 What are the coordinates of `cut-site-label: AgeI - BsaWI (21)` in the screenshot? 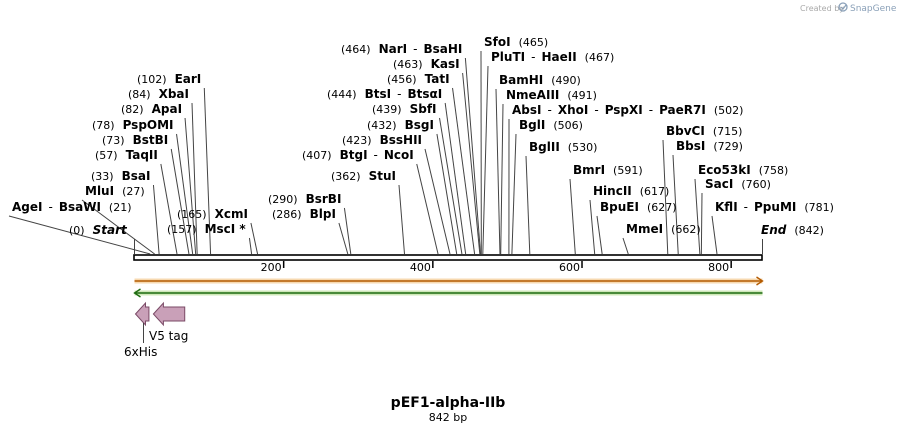 It's located at (72, 207).